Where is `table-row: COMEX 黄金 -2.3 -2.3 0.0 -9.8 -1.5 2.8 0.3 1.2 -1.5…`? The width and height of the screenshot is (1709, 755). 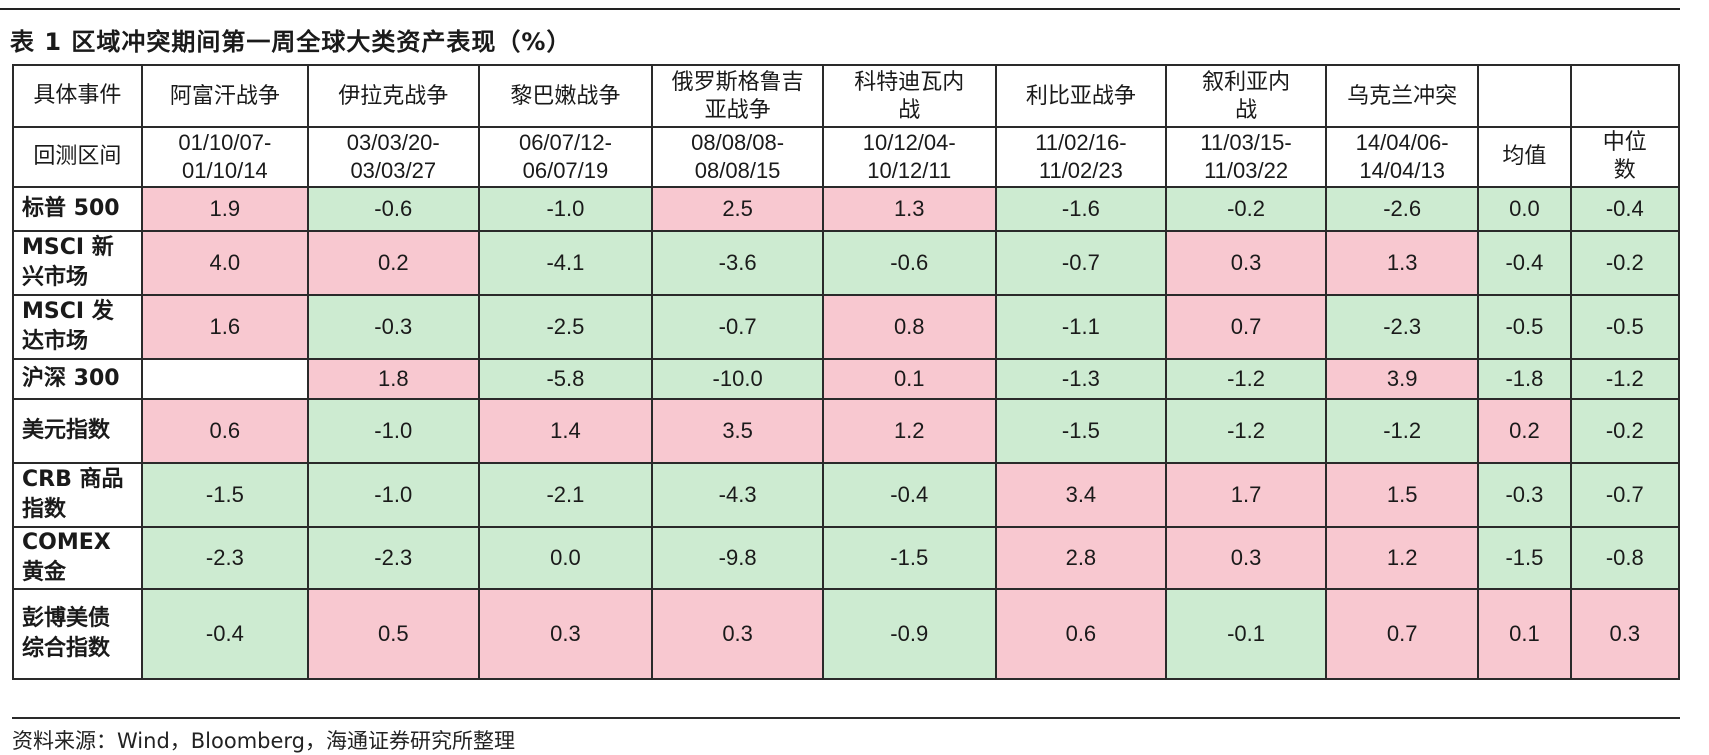
table-row: COMEX 黄金 -2.3 -2.3 0.0 -9.8 -1.5 2.8 0.3 1.2 -1.5… is located at coordinates (846, 558).